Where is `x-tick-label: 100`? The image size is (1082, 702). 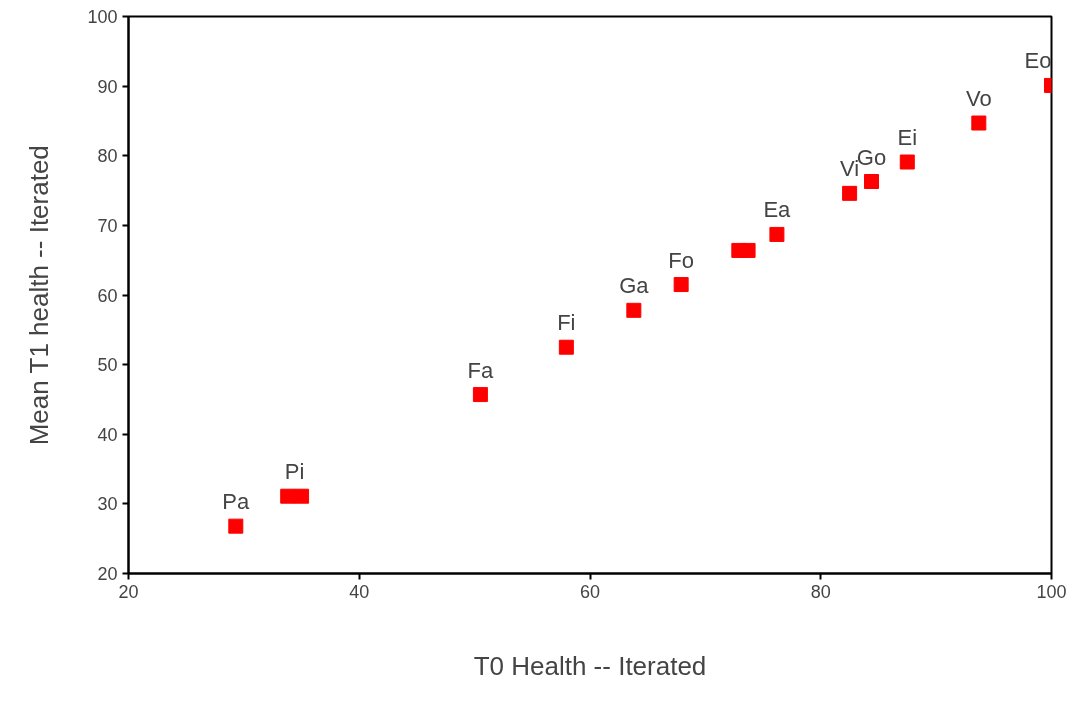
x-tick-label: 100 is located at coordinates (1051, 591).